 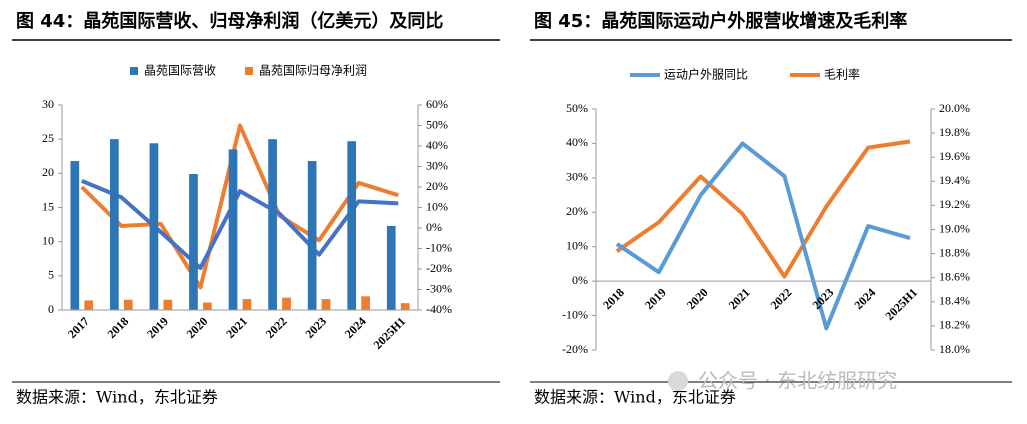 What do you see at coordinates (315, 327) in the screenshot?
I see `x-tick-label: 2023` at bounding box center [315, 327].